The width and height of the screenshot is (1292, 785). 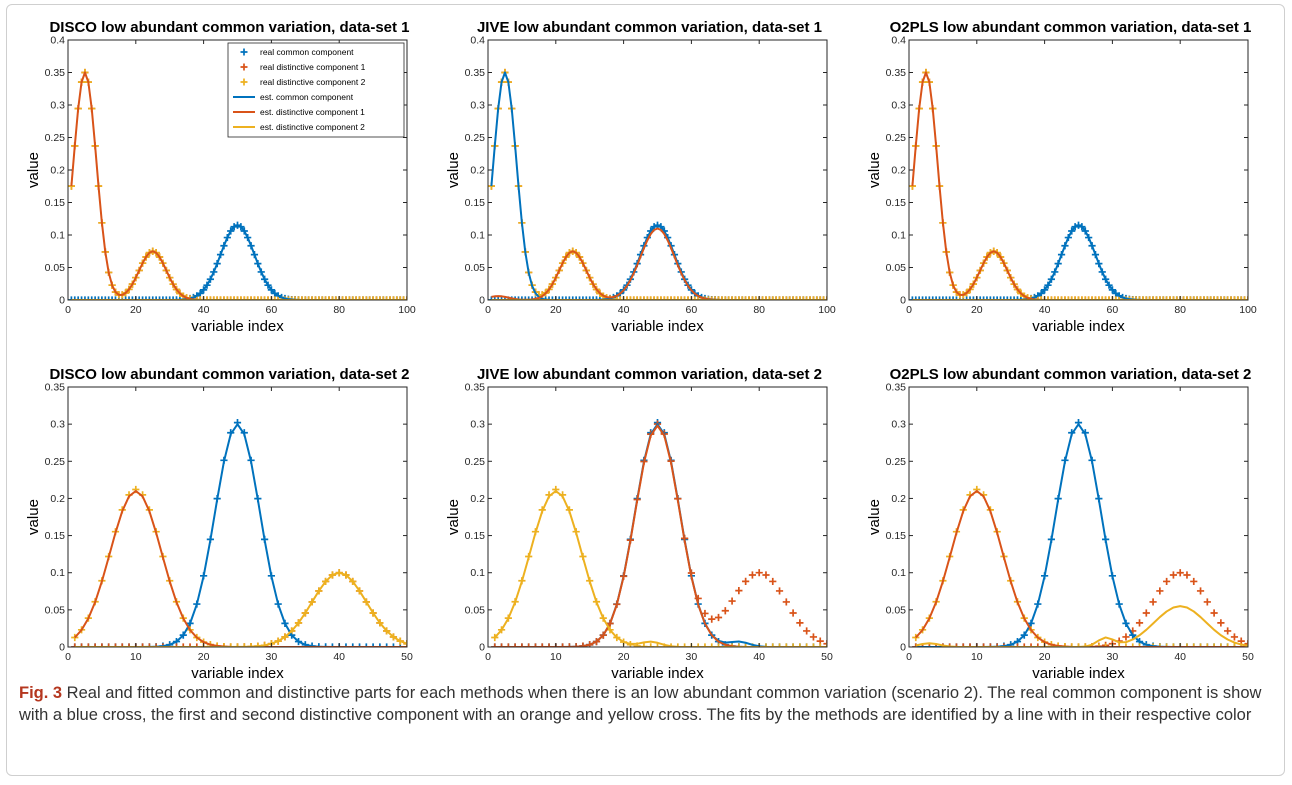 I want to click on y-tick-label: 0.35, so click(x=896, y=388).